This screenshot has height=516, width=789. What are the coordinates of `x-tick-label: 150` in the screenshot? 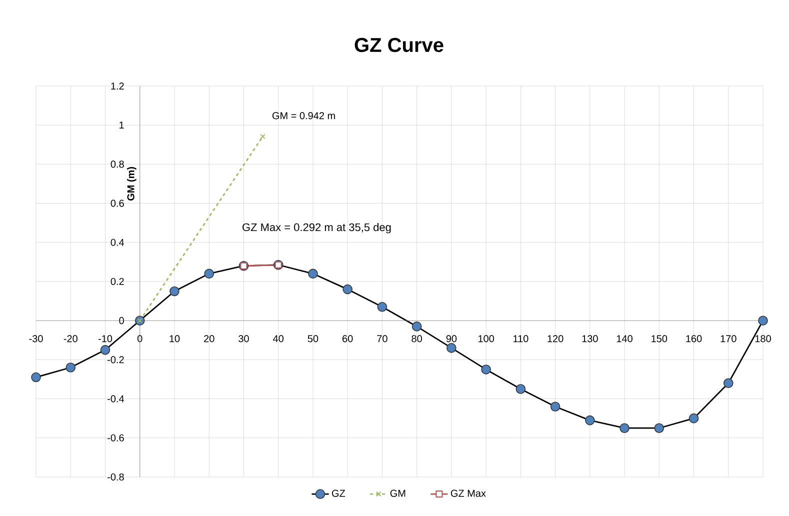 It's located at (660, 338).